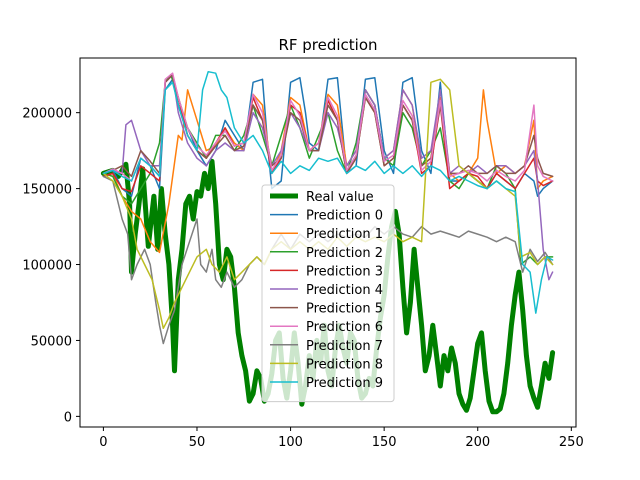 This screenshot has width=640, height=480. Describe the element at coordinates (344, 234) in the screenshot. I see `legend-label-prediction-1: Prediction 1` at that location.